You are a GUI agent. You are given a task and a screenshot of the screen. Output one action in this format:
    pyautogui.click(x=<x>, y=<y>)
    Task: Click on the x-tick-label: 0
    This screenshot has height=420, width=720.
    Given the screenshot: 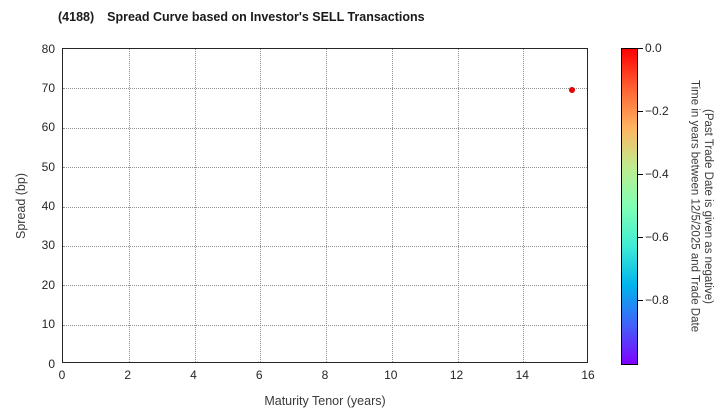 What is the action you would take?
    pyautogui.click(x=62, y=375)
    